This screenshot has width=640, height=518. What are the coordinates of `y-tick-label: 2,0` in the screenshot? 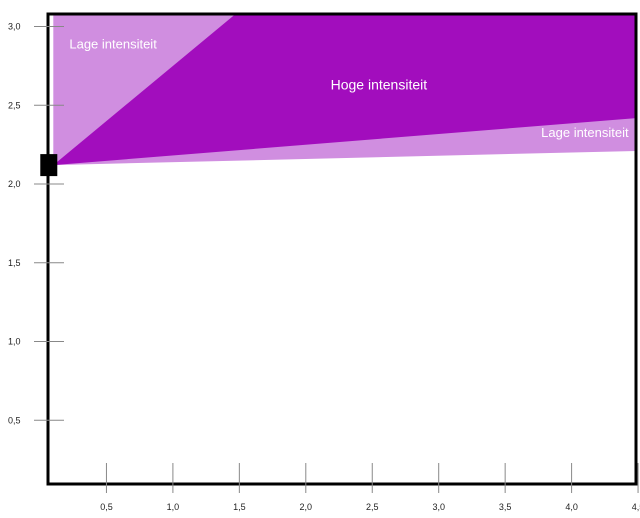 It's located at (14, 184).